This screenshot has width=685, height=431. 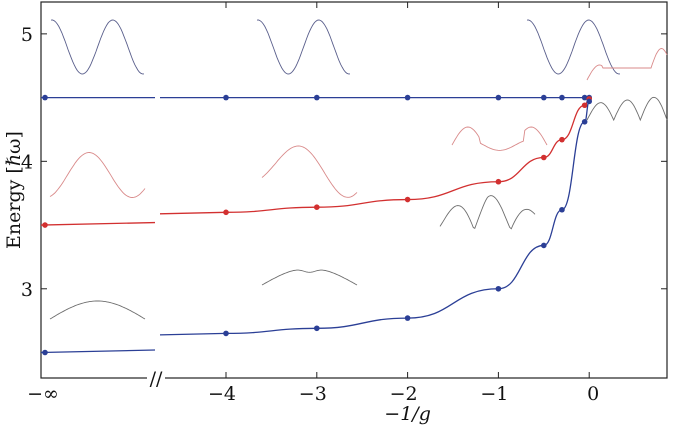 I want to click on axis-break-gap, so click(x=156, y=378).